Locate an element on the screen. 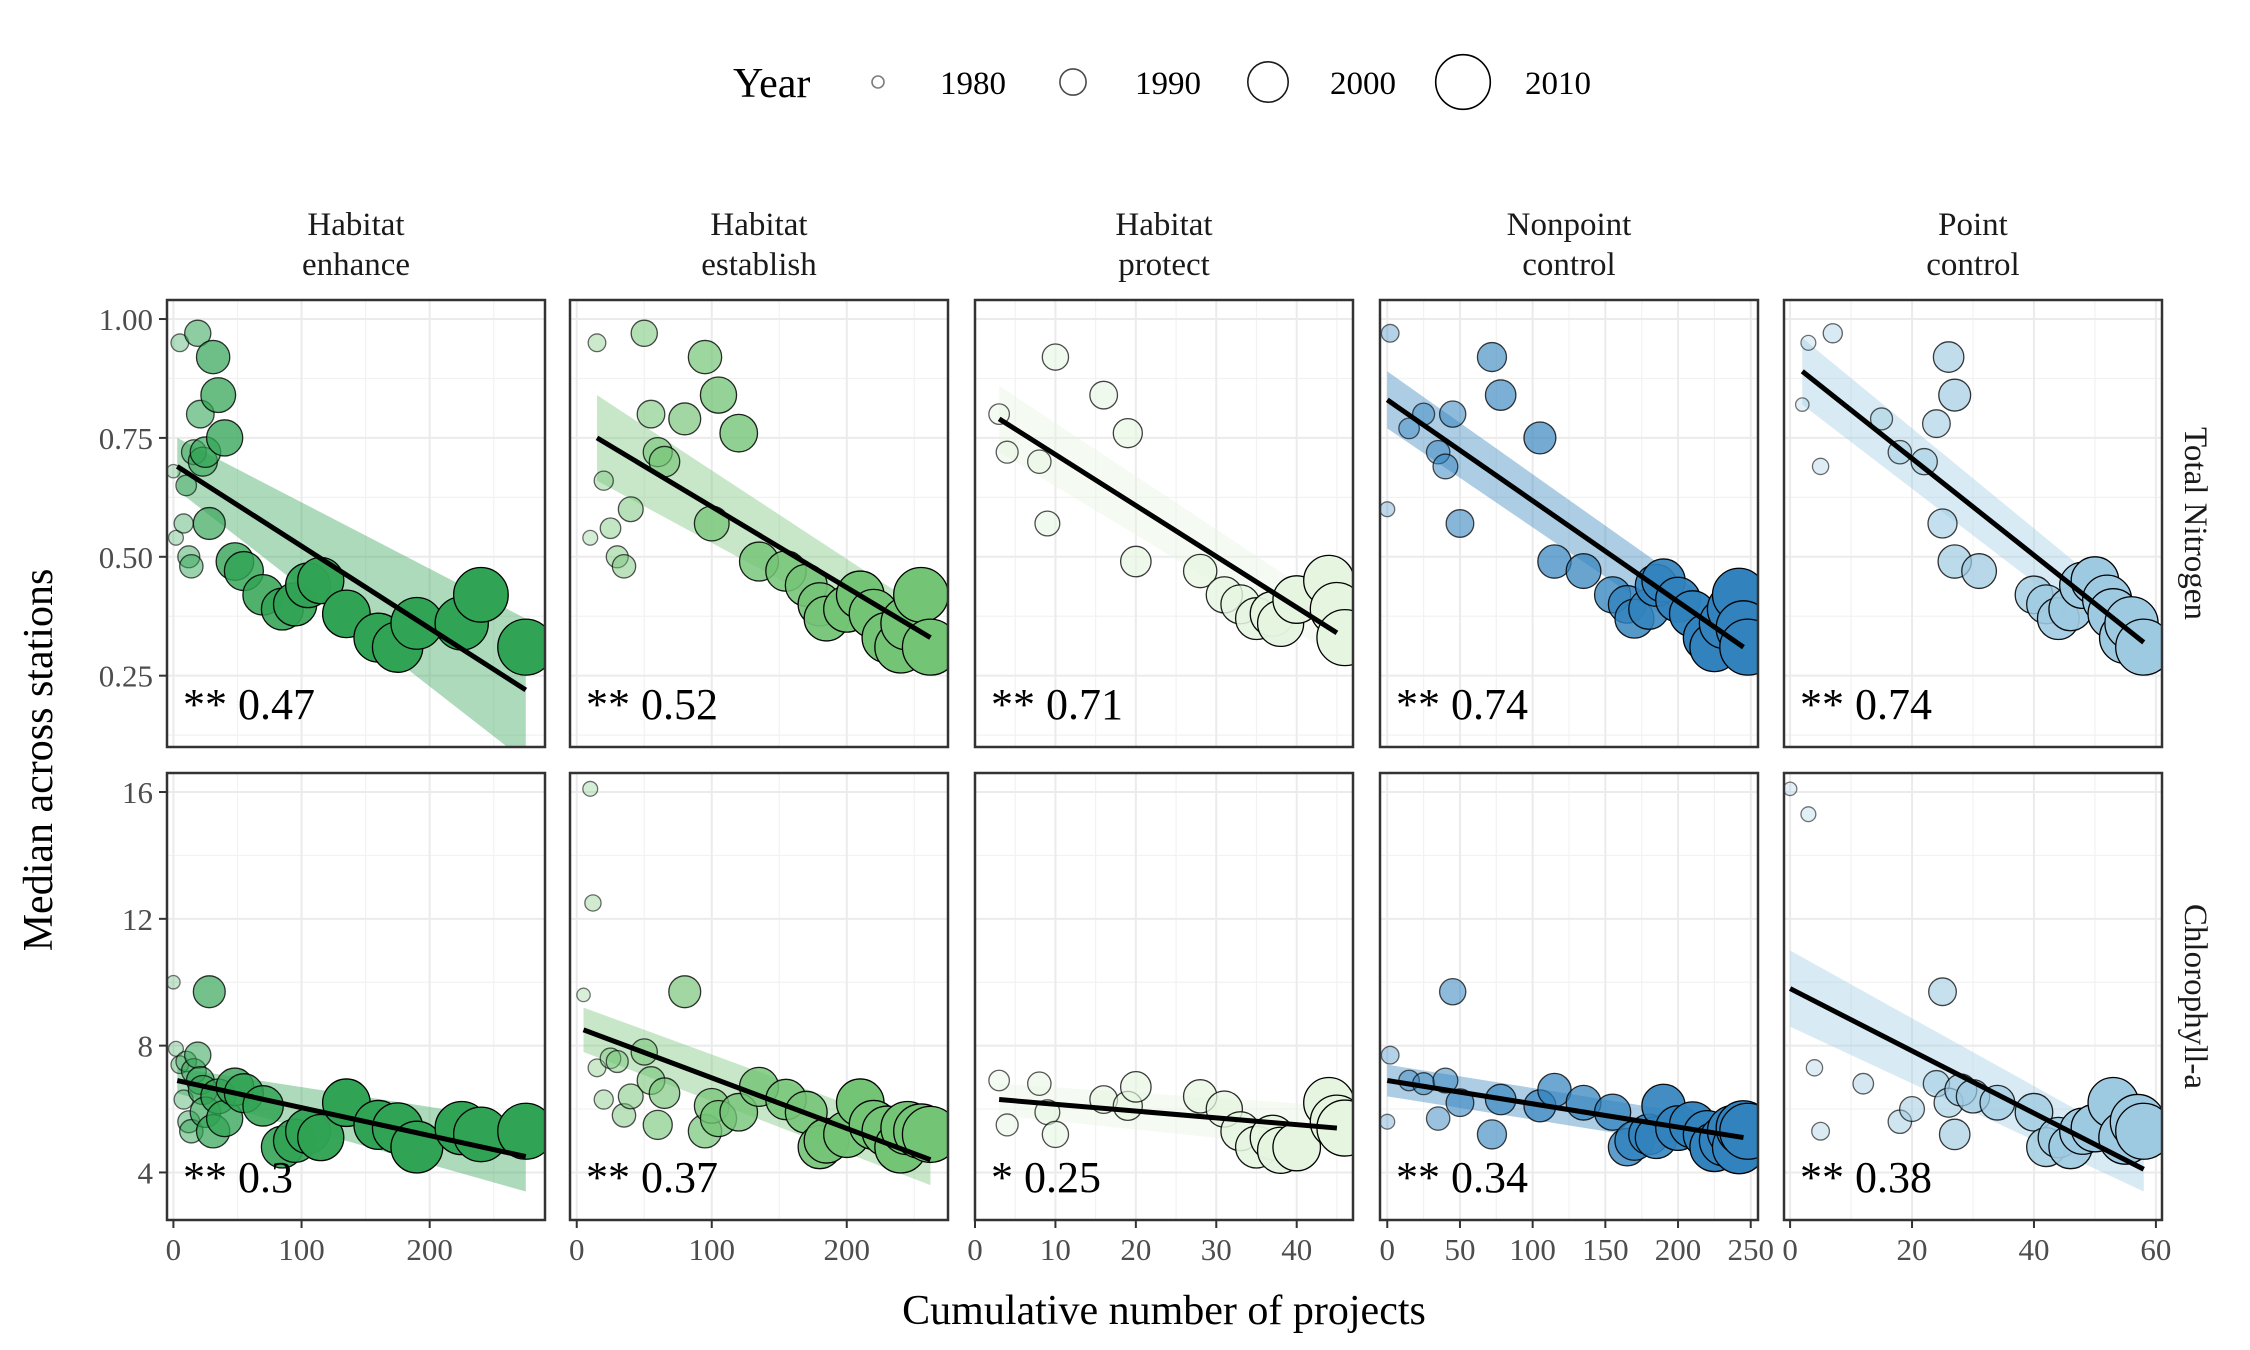  row-strip-total-nitrogen: Total Nitrogen is located at coordinates (2195, 523).